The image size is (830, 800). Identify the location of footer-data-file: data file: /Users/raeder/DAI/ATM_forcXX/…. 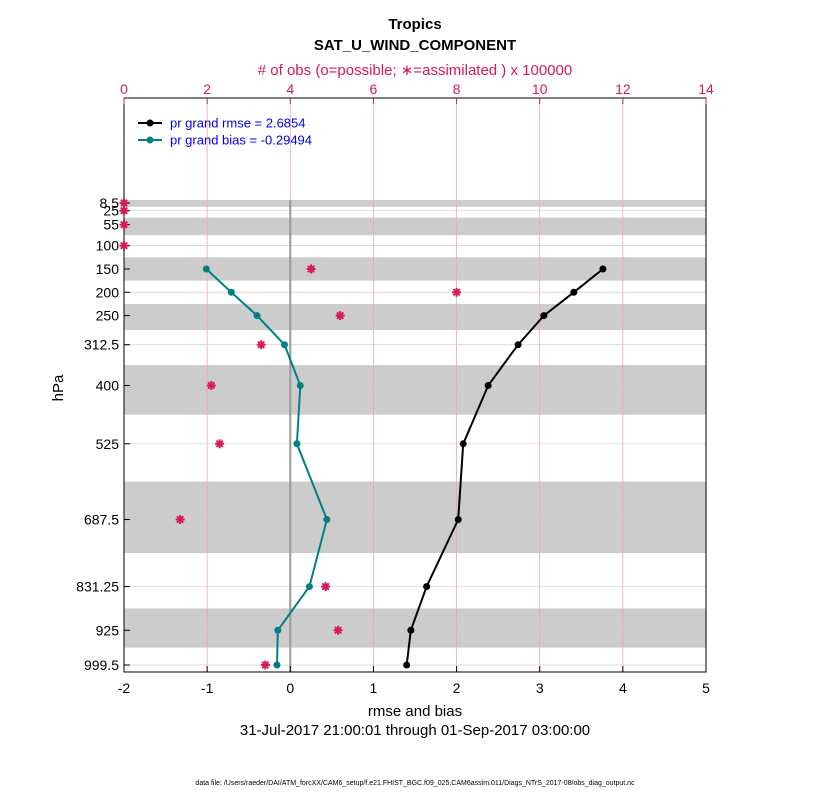
(415, 783).